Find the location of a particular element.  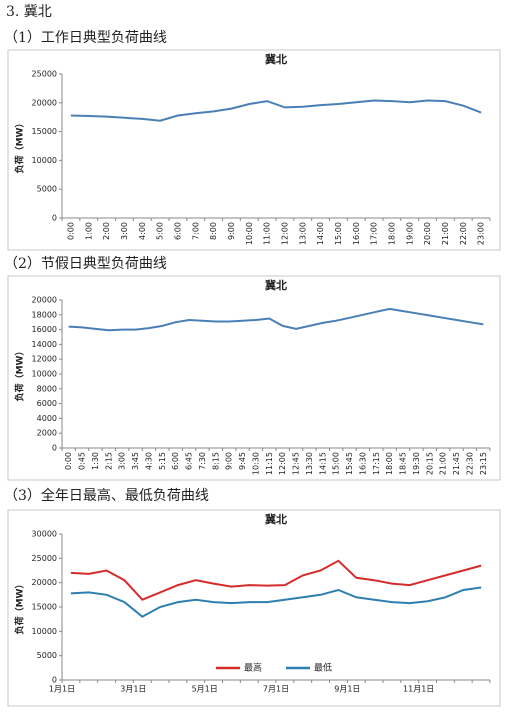

x-tick-label: 11:00 is located at coordinates (267, 233).